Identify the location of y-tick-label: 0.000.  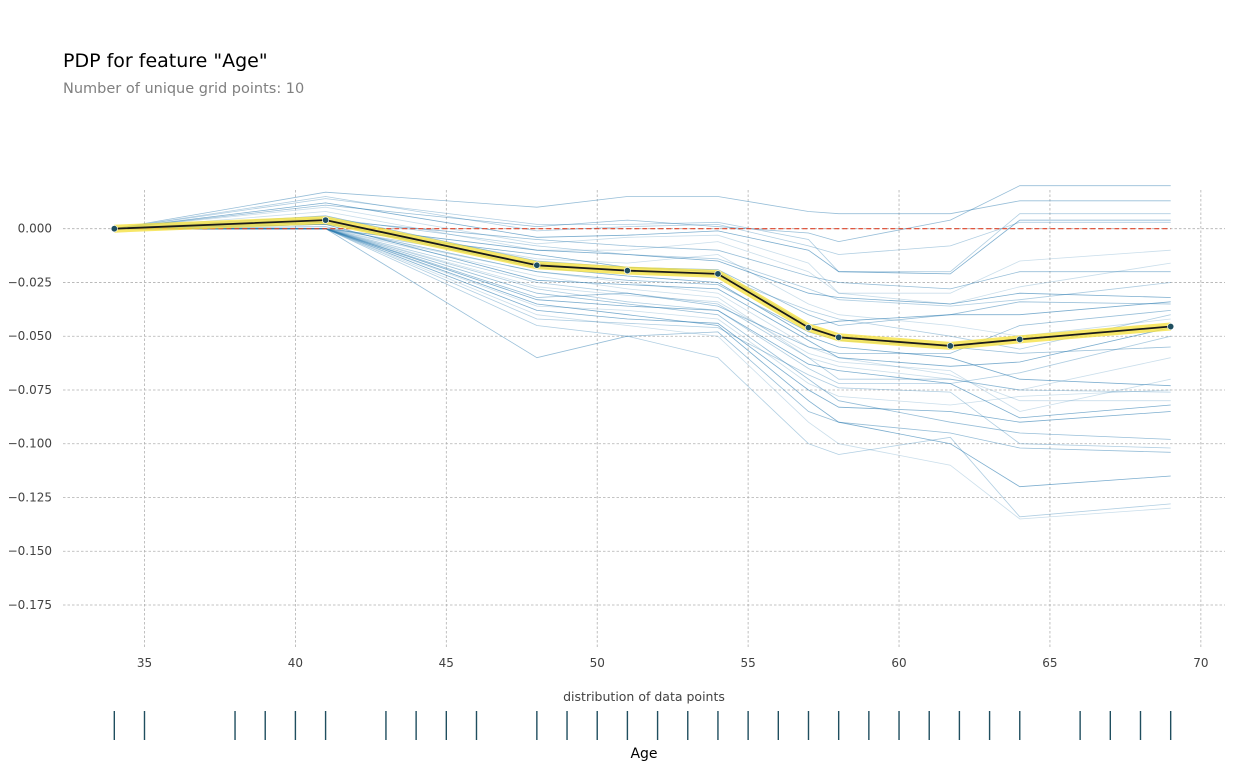
(35, 229).